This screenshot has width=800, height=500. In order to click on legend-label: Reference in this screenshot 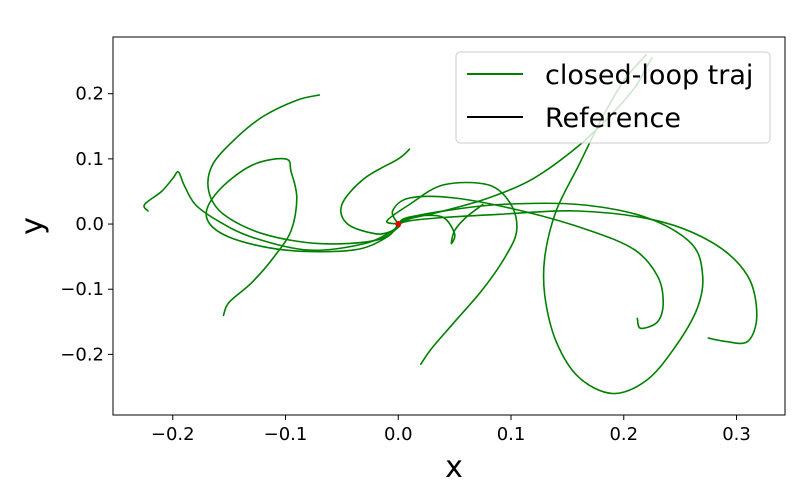, I will do `click(613, 118)`.